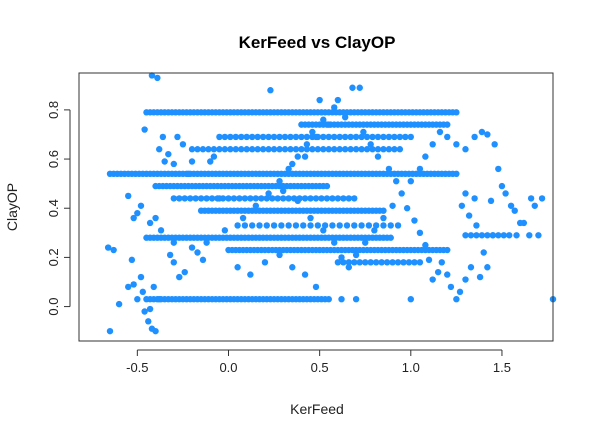 The image size is (595, 439). I want to click on x-tick-label: 1.5, so click(502, 367).